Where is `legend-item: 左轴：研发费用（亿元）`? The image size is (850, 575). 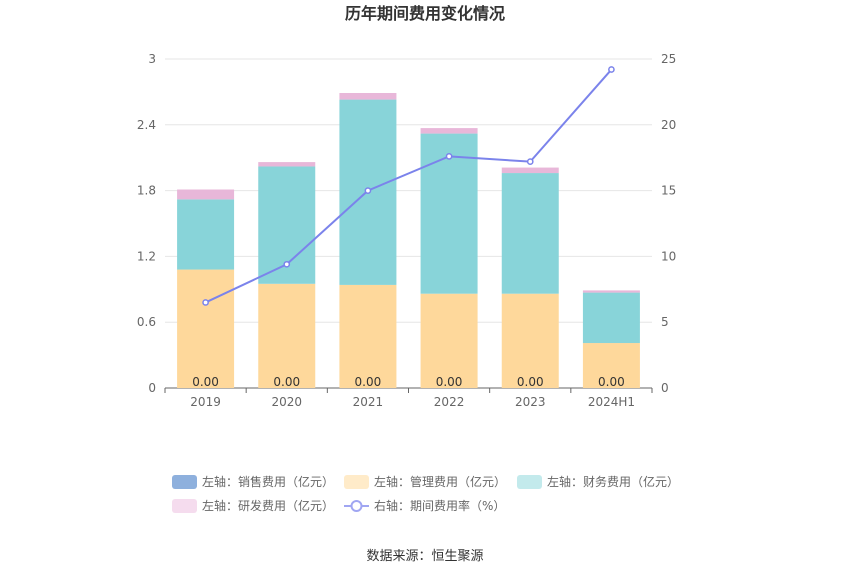
legend-item: 左轴：研发费用（亿元） is located at coordinates (253, 505).